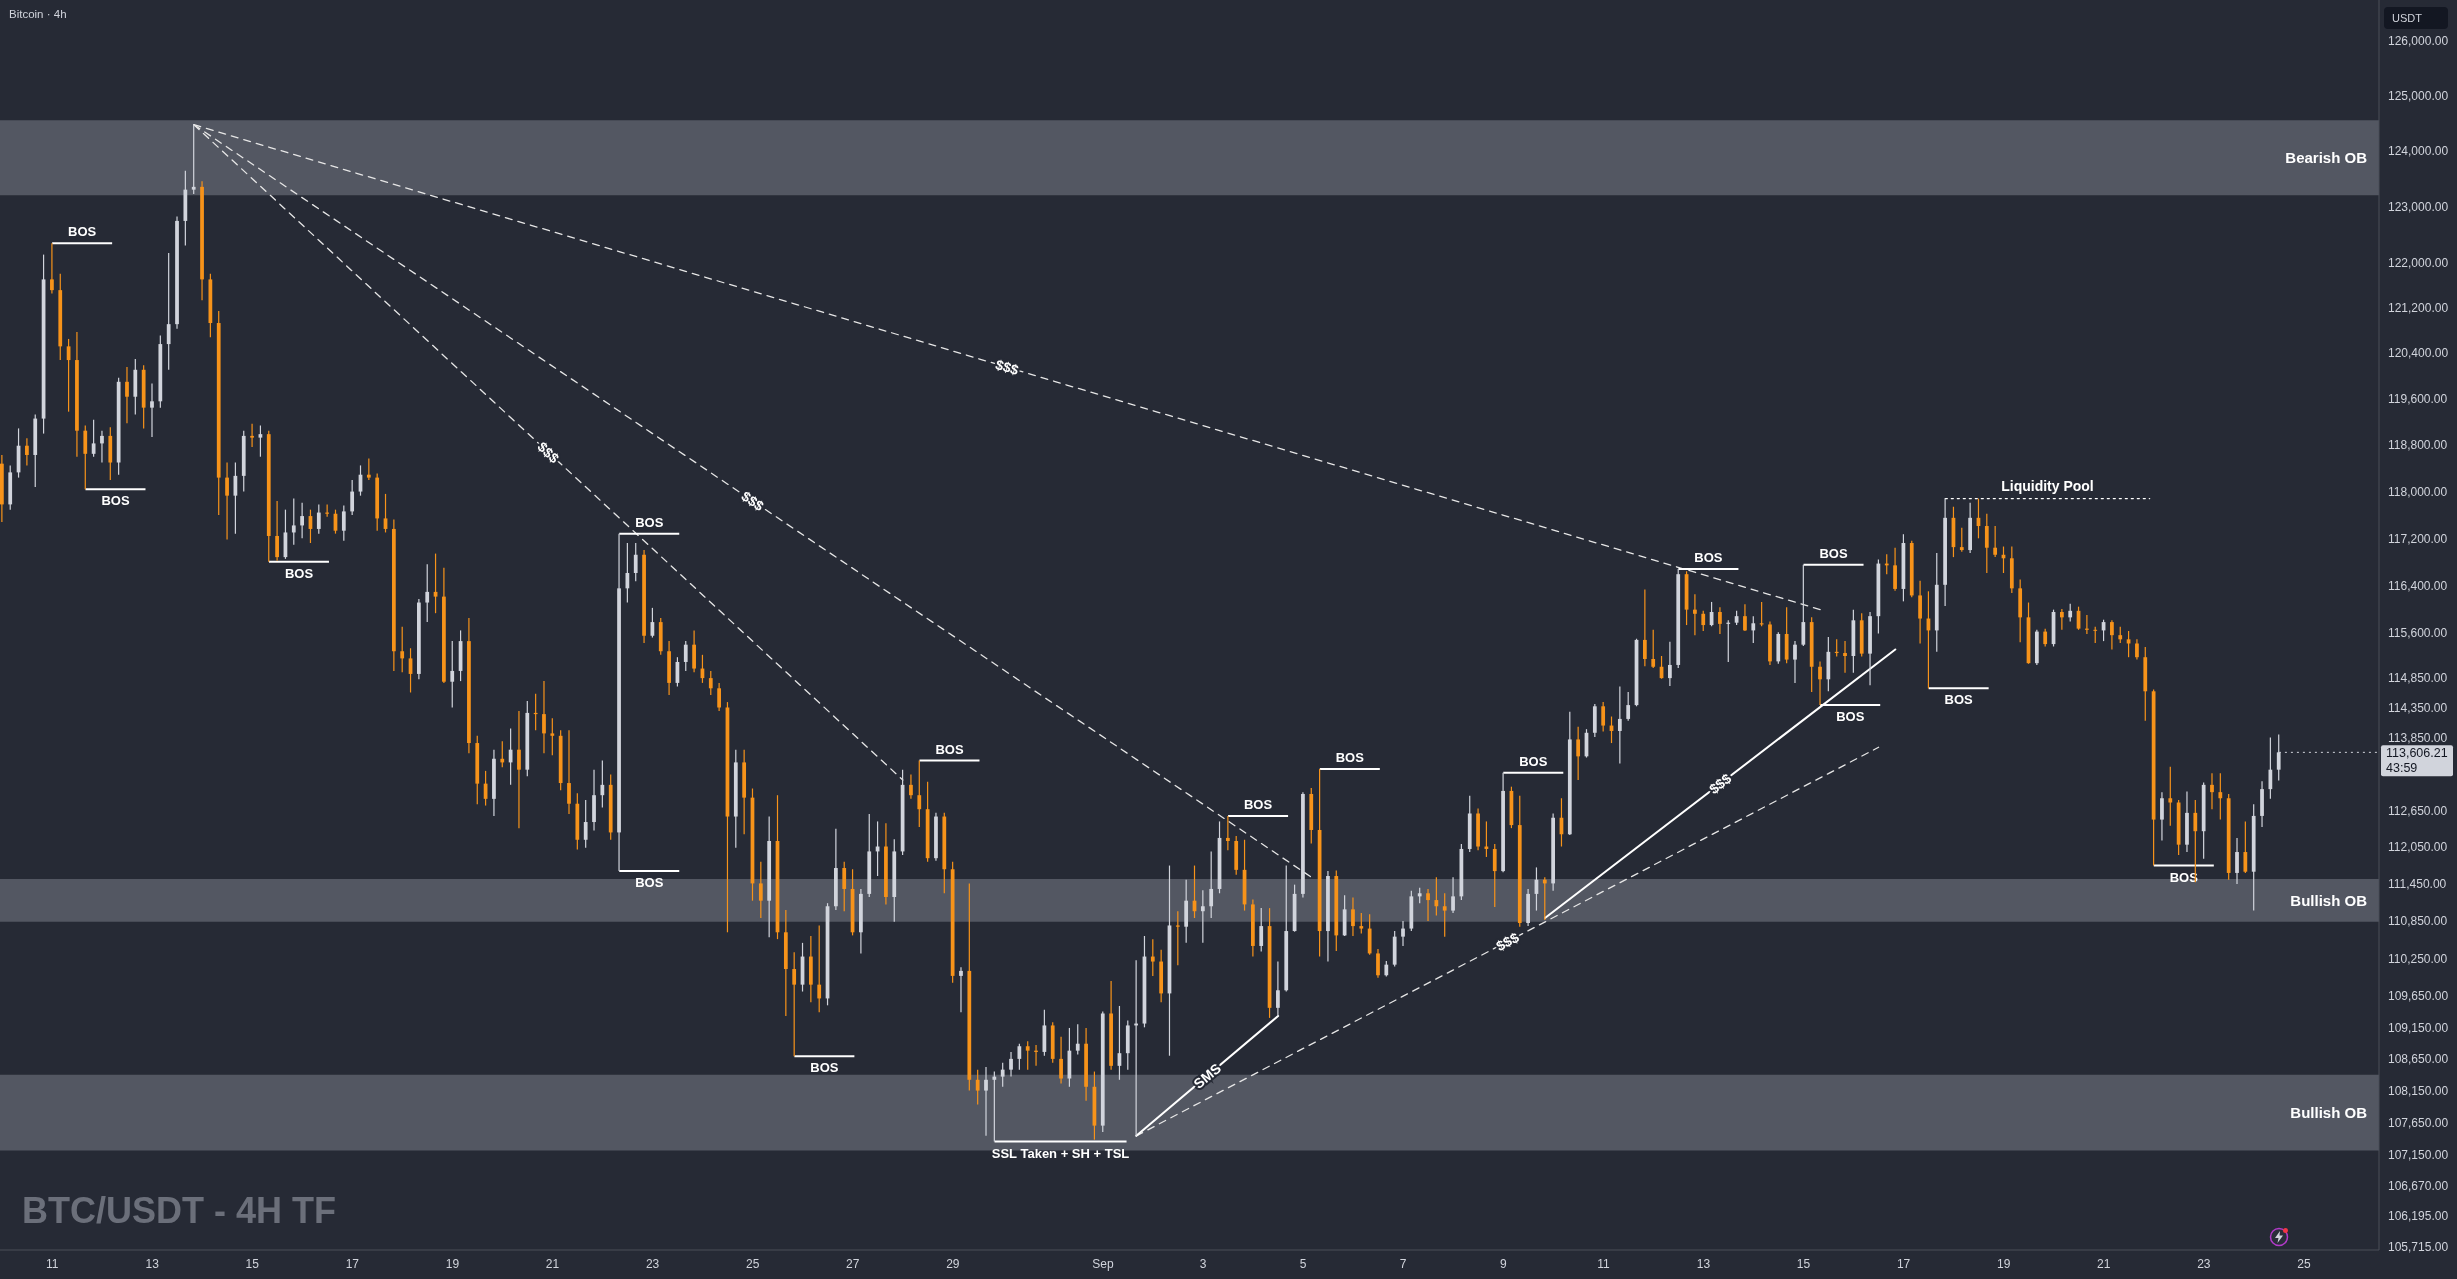 Image resolution: width=2457 pixels, height=1279 pixels. Describe the element at coordinates (2418, 958) in the screenshot. I see `y-tick-label: 110,250.00` at that location.